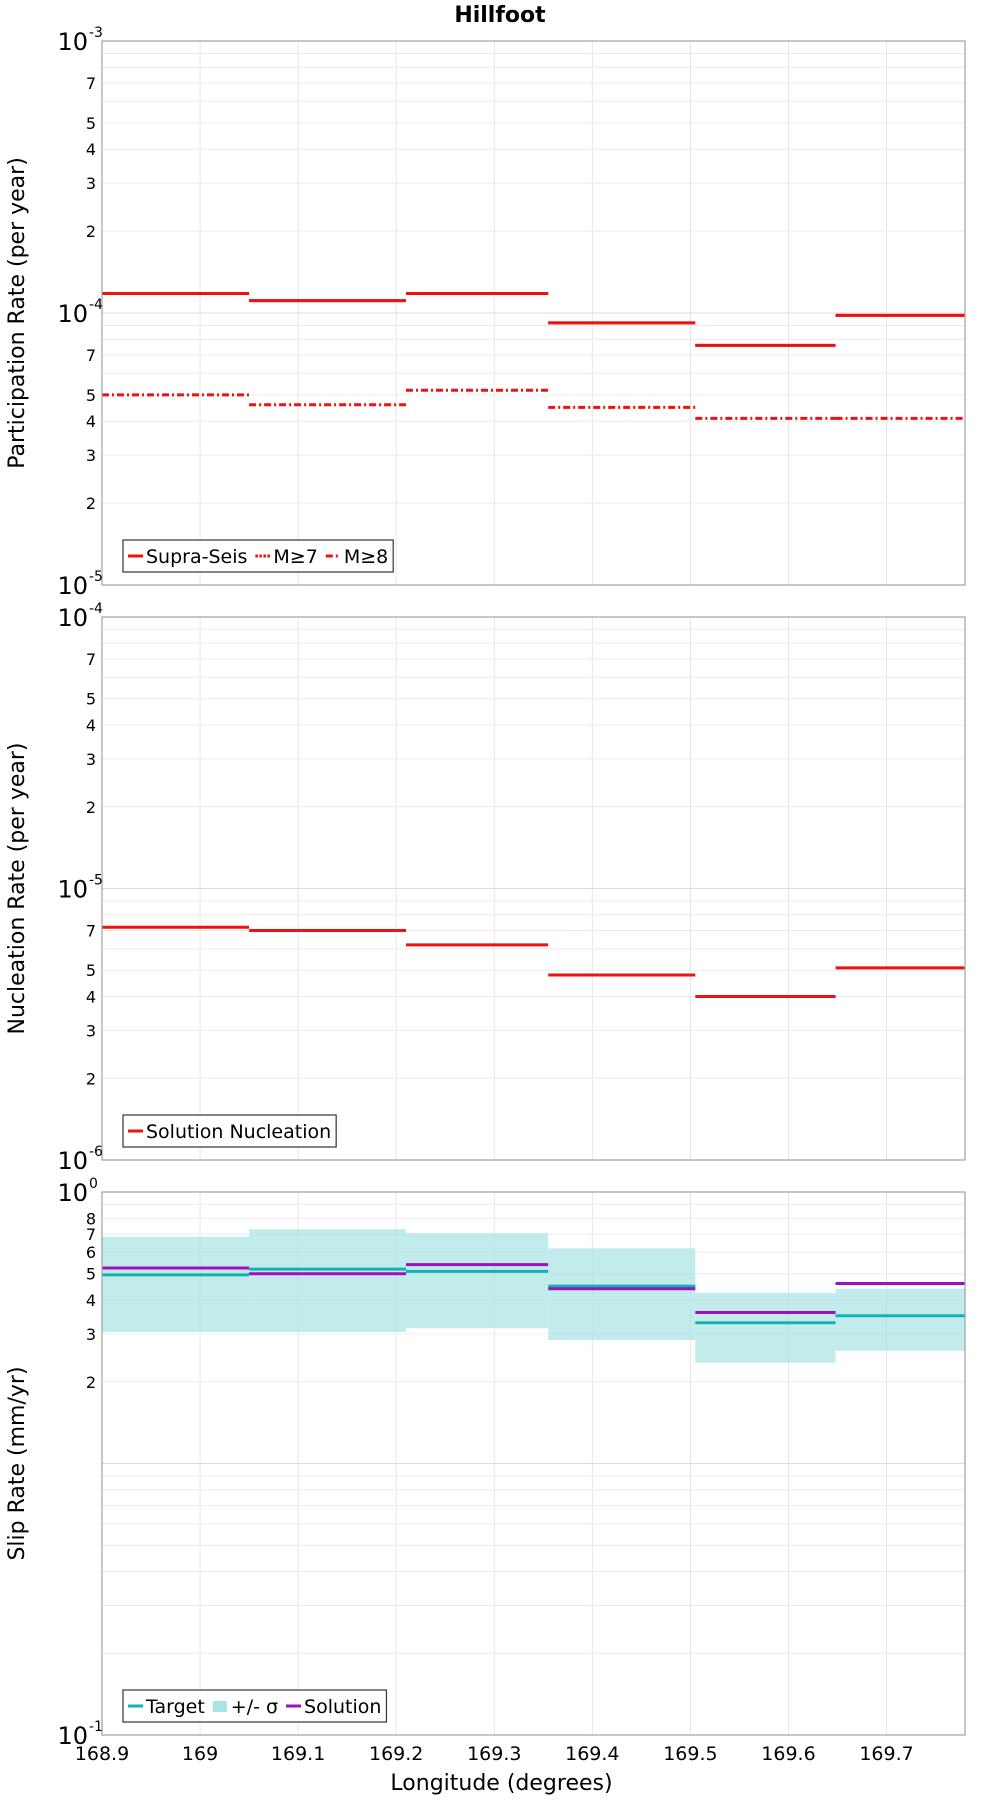  Describe the element at coordinates (96, 1727) in the screenshot. I see `y-major-tick-exponent: -1` at that location.